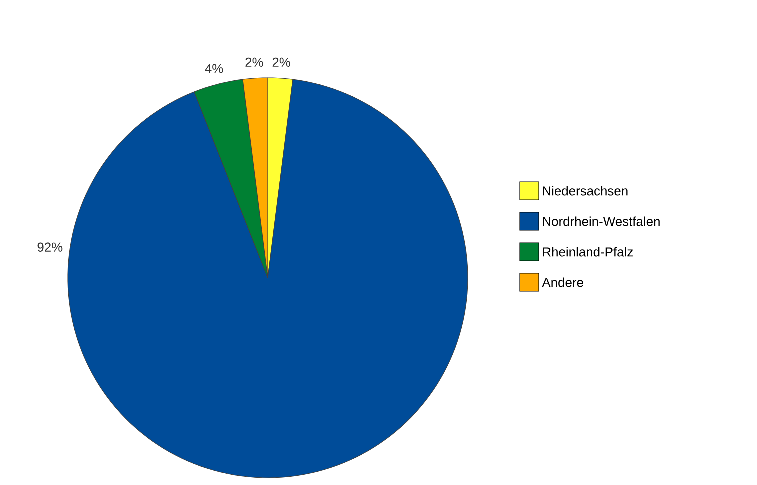 This screenshot has width=757, height=485. I want to click on legend-label: Niedersachsen, so click(585, 191).